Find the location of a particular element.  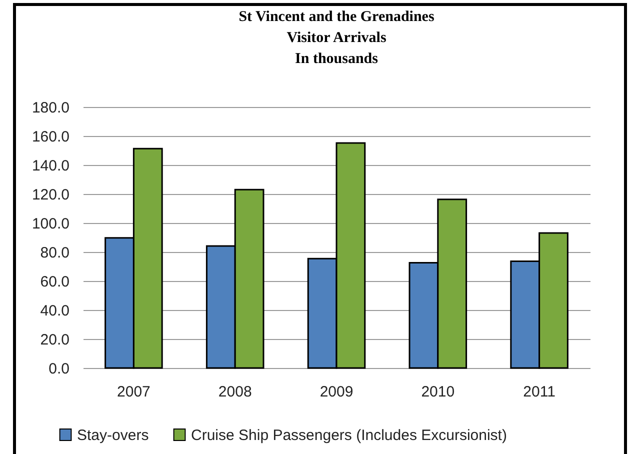

y-tick-label: 100.0 is located at coordinates (51, 224).